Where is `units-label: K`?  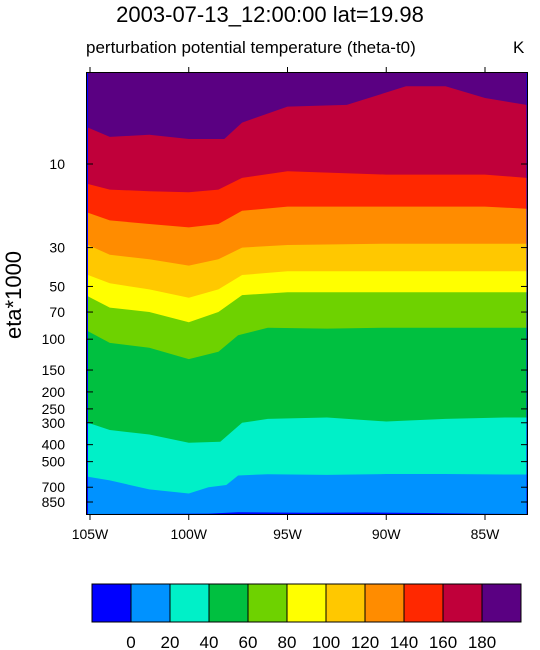 units-label: K is located at coordinates (519, 47).